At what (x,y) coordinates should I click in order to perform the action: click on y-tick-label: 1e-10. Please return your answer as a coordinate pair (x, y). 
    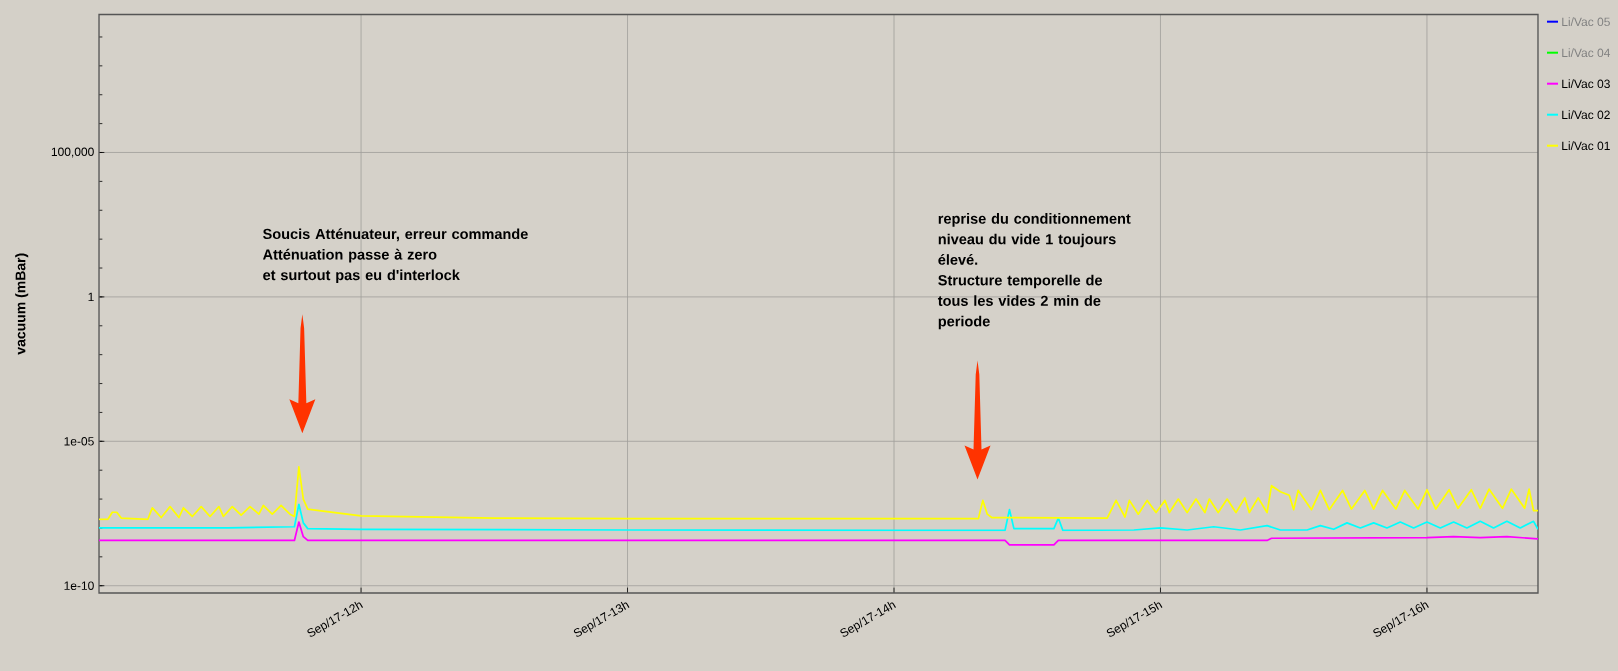
    Looking at the image, I should click on (79, 585).